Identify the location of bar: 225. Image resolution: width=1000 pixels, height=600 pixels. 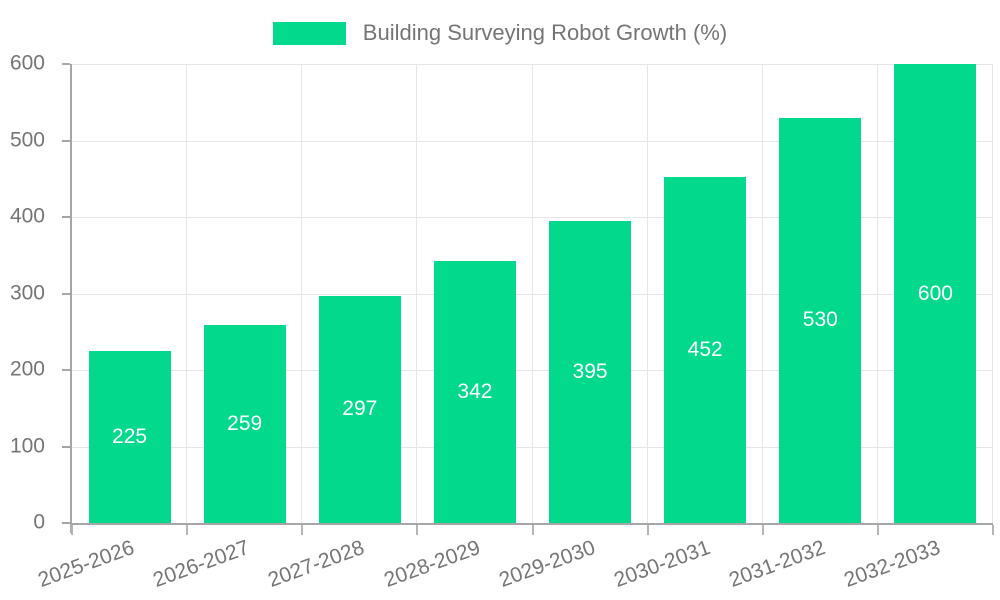
(129, 436).